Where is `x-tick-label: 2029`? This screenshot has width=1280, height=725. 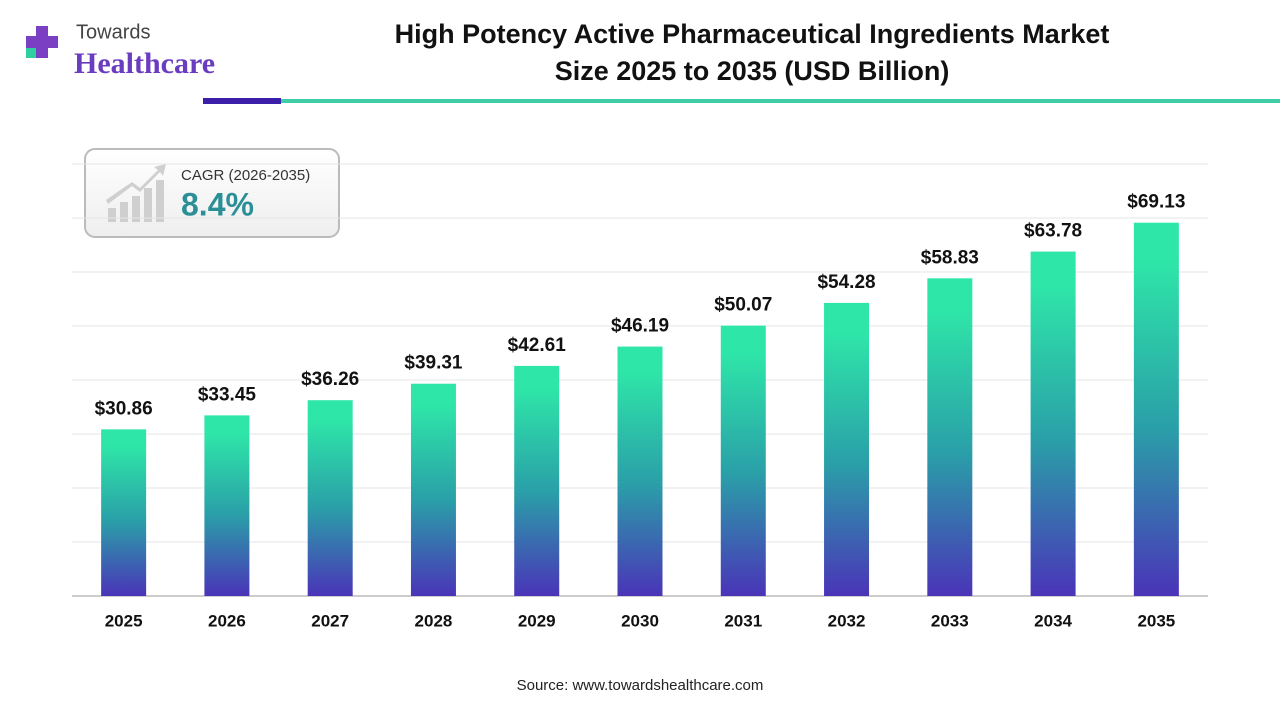 x-tick-label: 2029 is located at coordinates (537, 620).